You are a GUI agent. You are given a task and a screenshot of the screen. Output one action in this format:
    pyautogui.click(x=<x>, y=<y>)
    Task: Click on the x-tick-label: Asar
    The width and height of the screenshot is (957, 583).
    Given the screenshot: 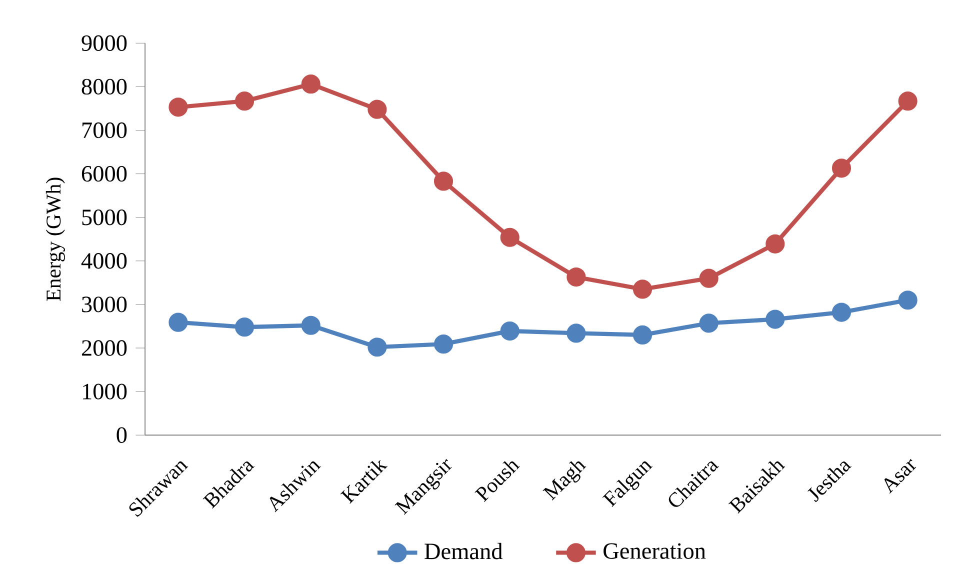 What is the action you would take?
    pyautogui.click(x=900, y=476)
    